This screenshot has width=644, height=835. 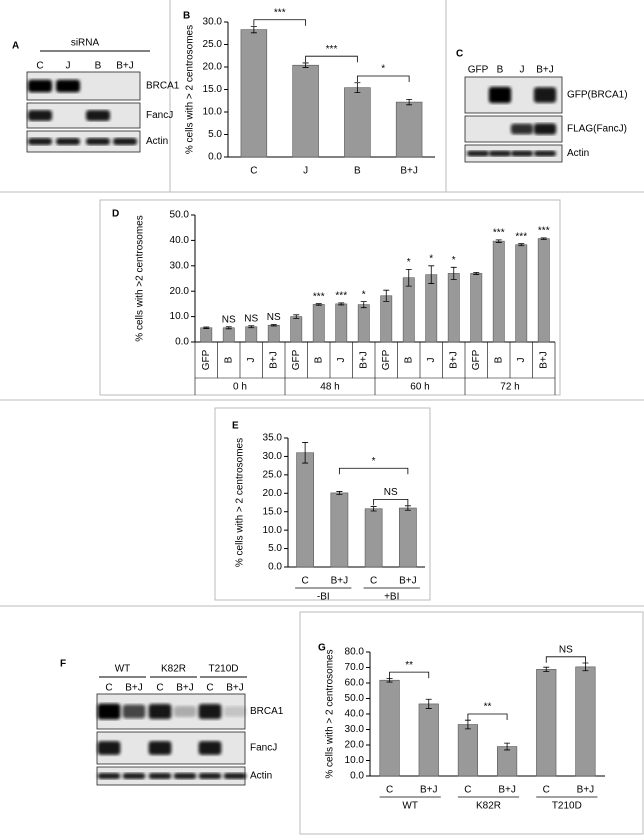 What do you see at coordinates (357, 776) in the screenshot?
I see `y-tick-label: 0.0` at bounding box center [357, 776].